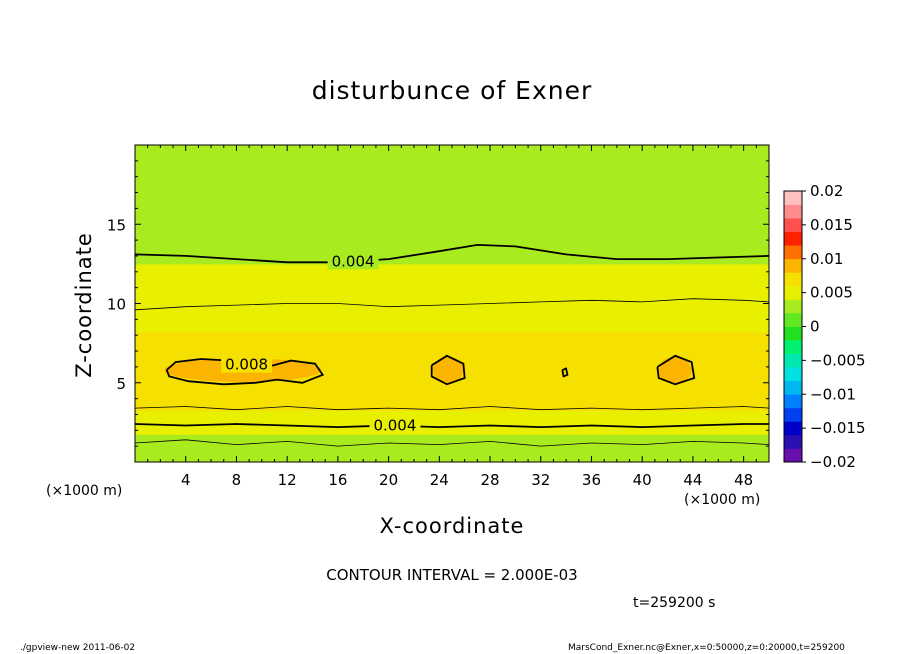  I want to click on x-tick-label: 36, so click(591, 480).